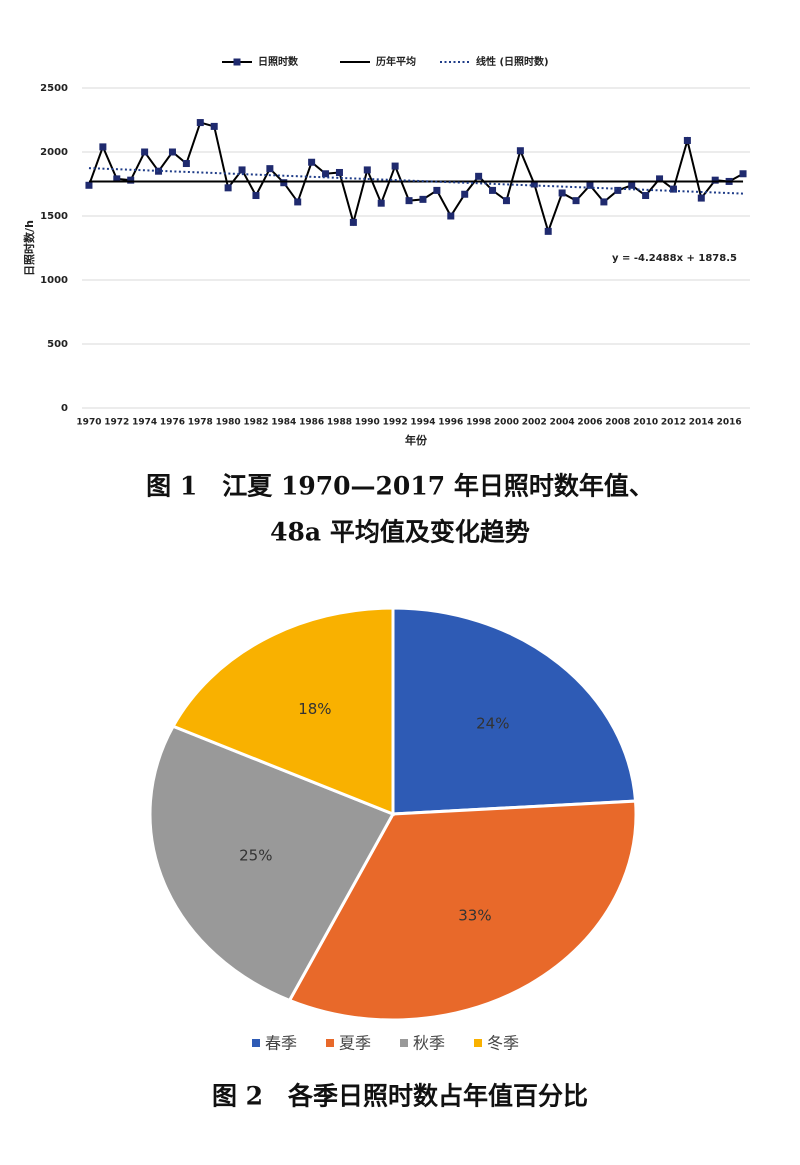 The height and width of the screenshot is (1165, 800). What do you see at coordinates (503, 1043) in the screenshot?
I see `legend-label: 冬季` at bounding box center [503, 1043].